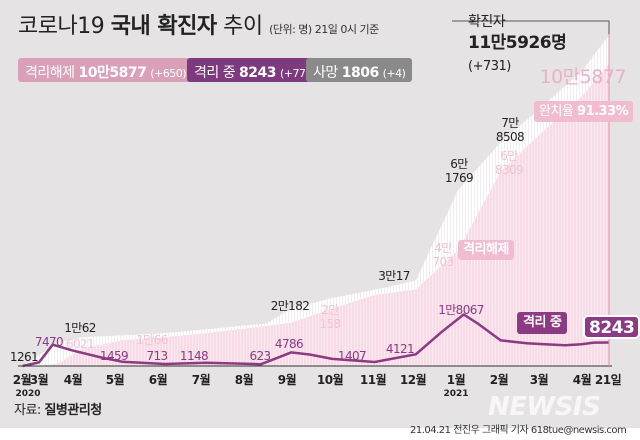  Describe the element at coordinates (260, 356) in the screenshot. I see `label-isolated: 623` at that location.